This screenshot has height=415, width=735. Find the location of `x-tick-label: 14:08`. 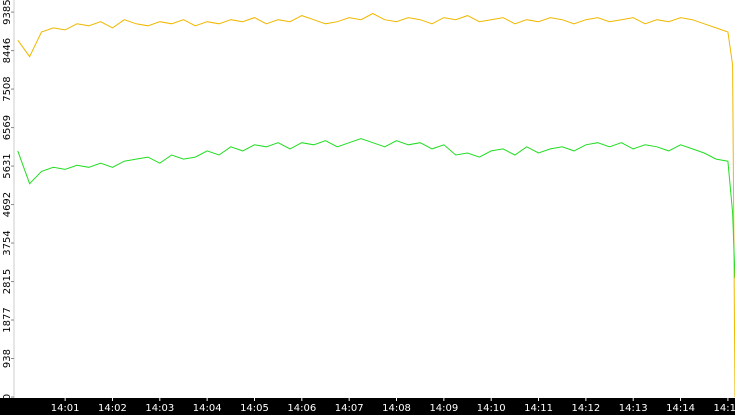

x-tick-label: 14:08 is located at coordinates (396, 408).